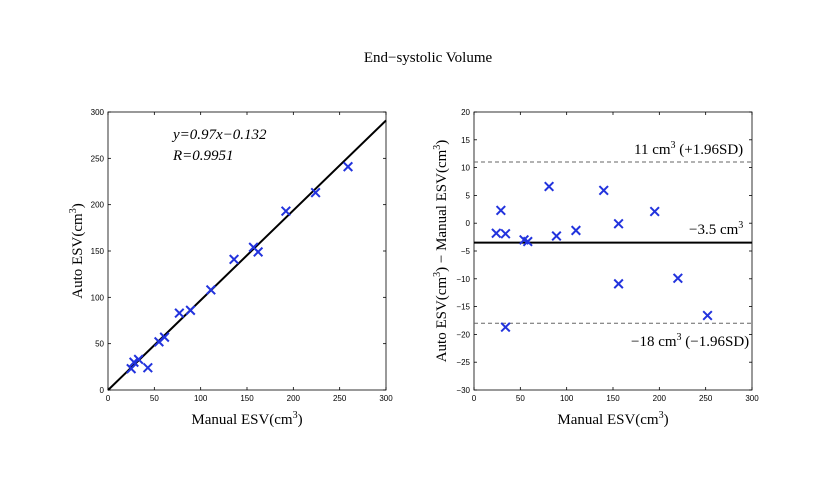 This screenshot has height=481, width=830. Describe the element at coordinates (466, 251) in the screenshot. I see `y-tick-label: −5` at that location.